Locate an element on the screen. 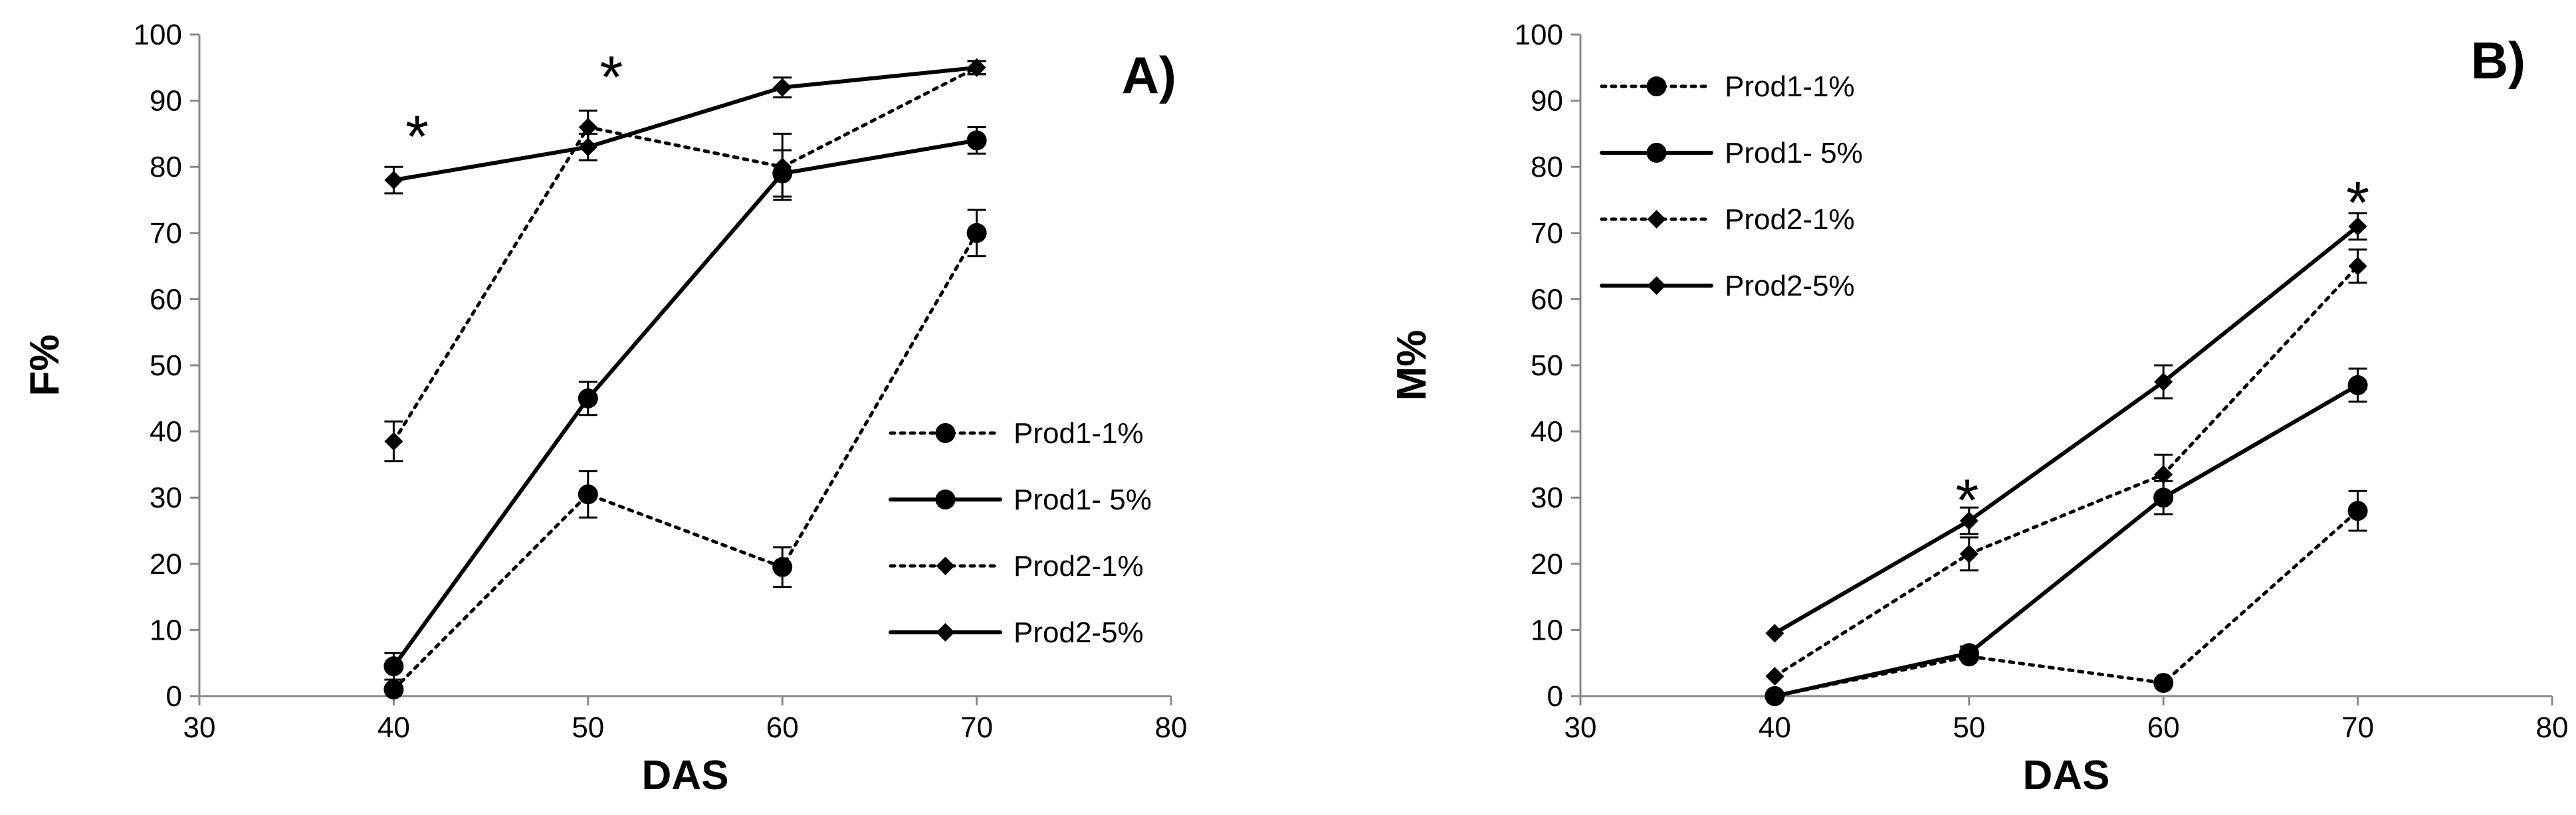  y-tick-label: 80 is located at coordinates (166, 167).